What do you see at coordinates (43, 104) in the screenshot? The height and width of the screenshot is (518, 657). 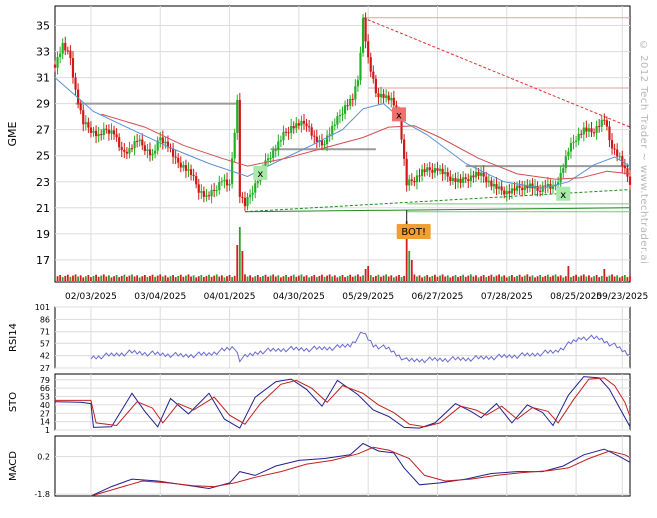 I see `price-tick-label: 29` at bounding box center [43, 104].